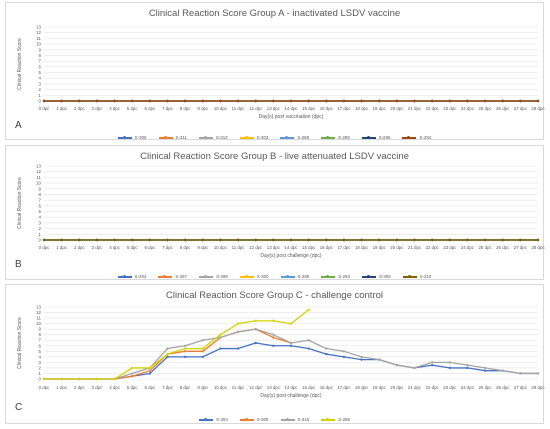  What do you see at coordinates (309, 108) in the screenshot?
I see `x-tick-label: 15 dpc` at bounding box center [309, 108].